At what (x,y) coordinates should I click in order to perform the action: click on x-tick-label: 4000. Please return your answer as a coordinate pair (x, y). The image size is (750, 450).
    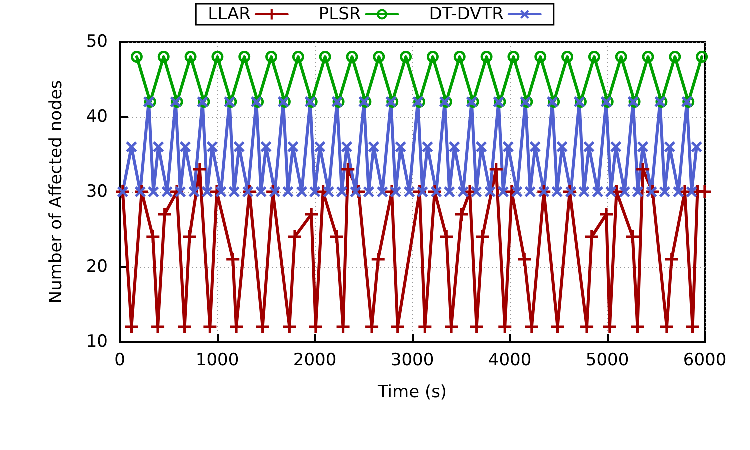
    Looking at the image, I should click on (510, 360).